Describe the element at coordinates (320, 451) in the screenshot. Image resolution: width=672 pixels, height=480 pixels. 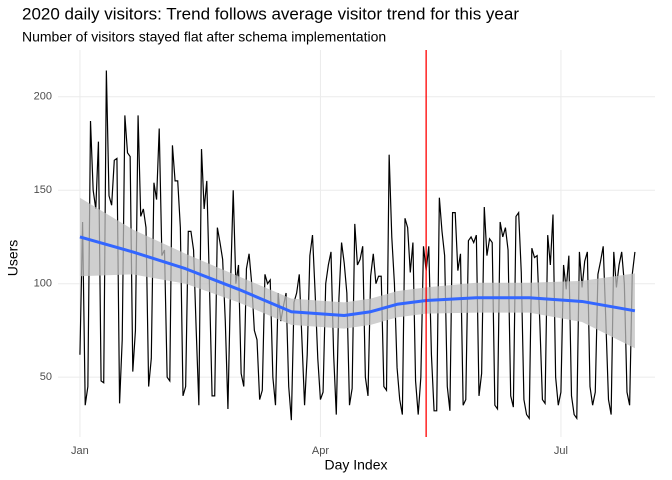
I see `x-tick-label: Apr` at that location.